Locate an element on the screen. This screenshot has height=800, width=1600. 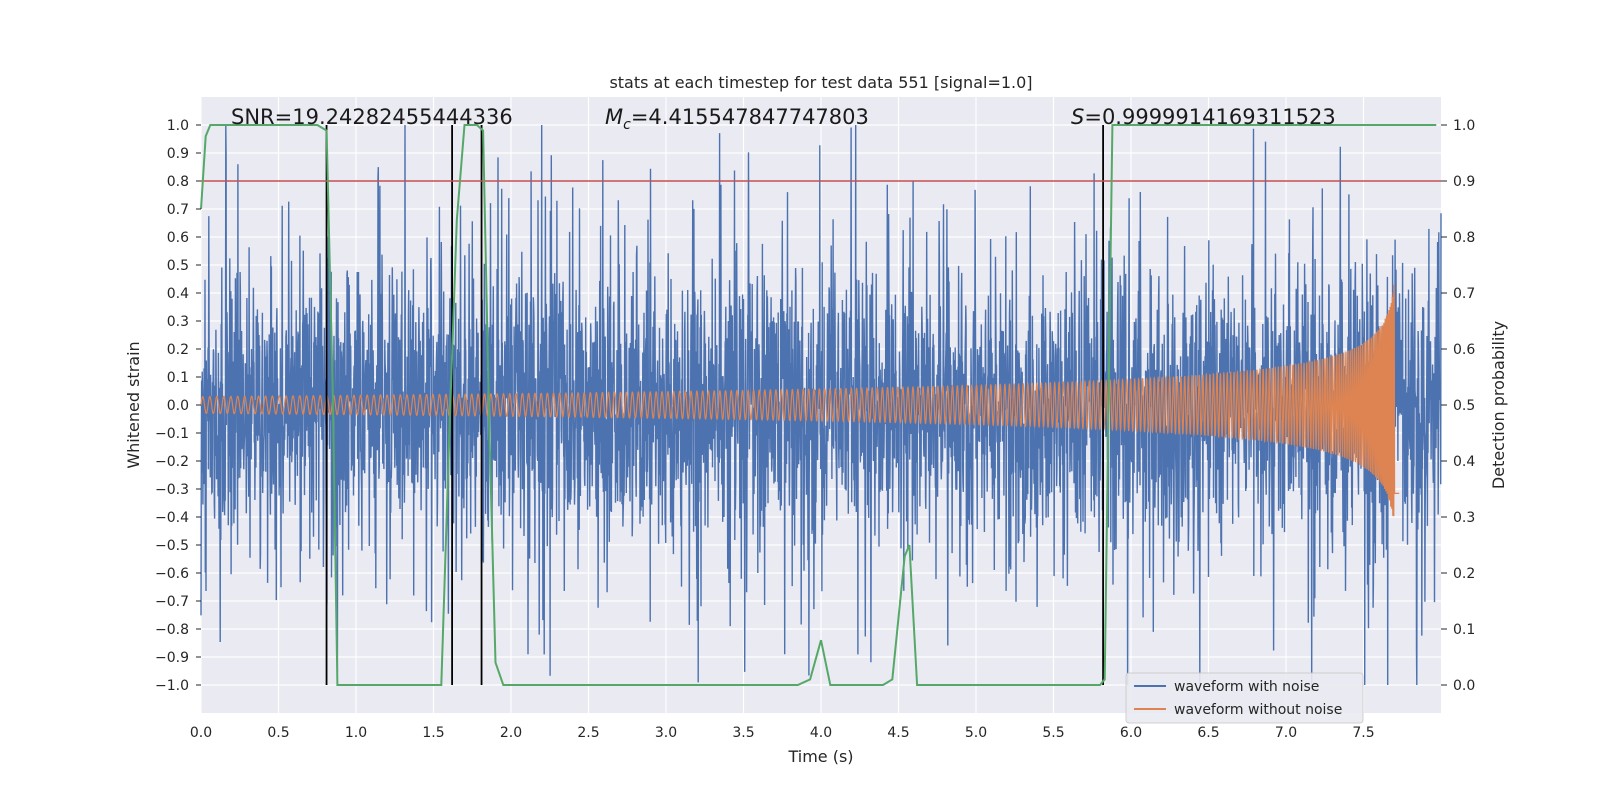
y-left-tick-label: −0.6 is located at coordinates (172, 574).